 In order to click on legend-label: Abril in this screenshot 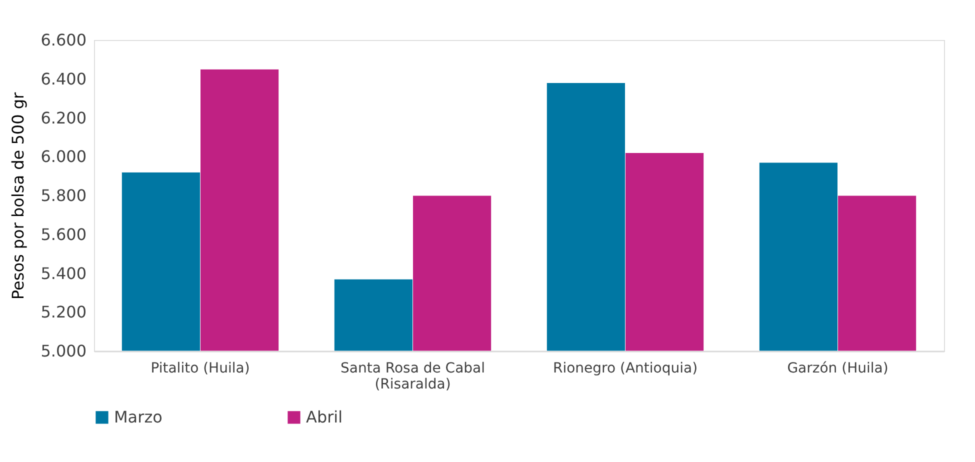, I will do `click(324, 416)`.